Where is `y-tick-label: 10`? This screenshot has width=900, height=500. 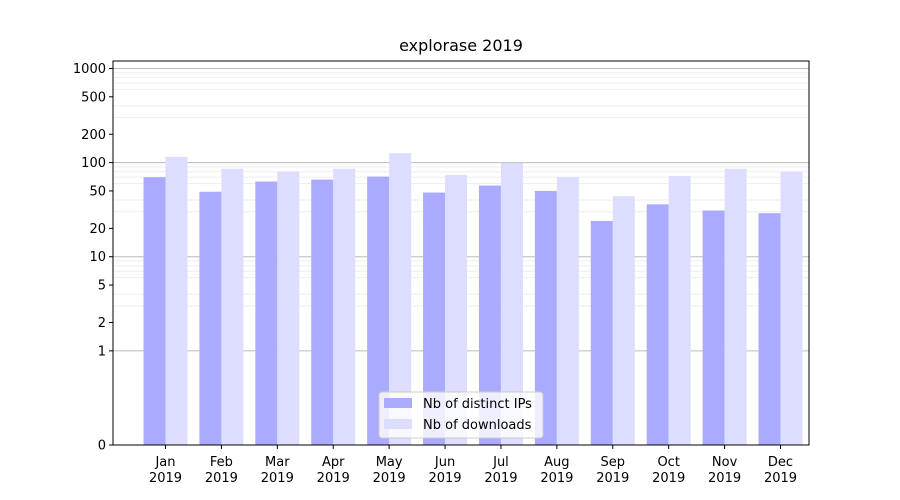
y-tick-label: 10 is located at coordinates (97, 257).